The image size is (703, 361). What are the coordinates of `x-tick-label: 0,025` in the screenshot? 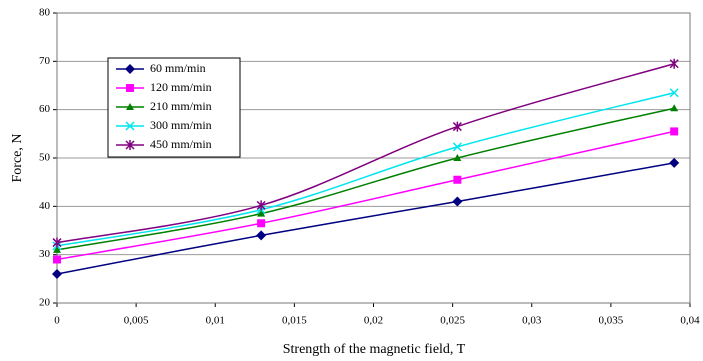 It's located at (452, 321).